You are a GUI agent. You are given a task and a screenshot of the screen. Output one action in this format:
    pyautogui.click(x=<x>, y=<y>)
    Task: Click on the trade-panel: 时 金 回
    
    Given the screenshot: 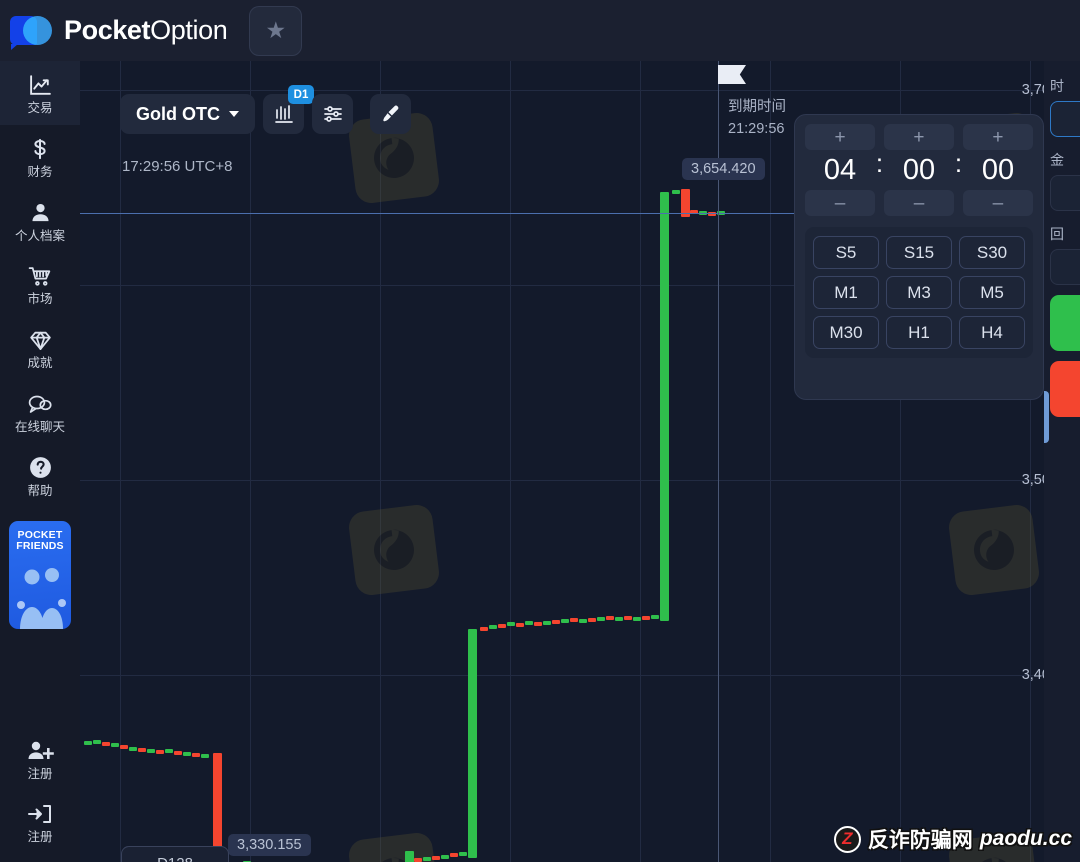 What is the action you would take?
    pyautogui.click(x=1062, y=461)
    